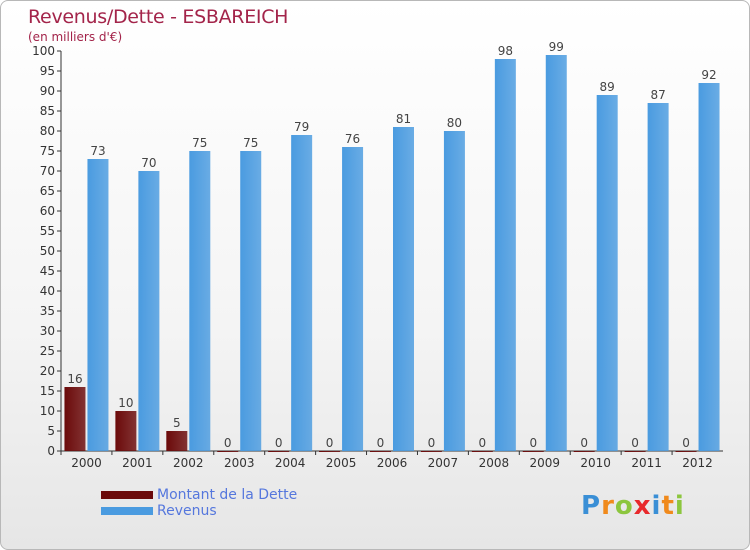 The height and width of the screenshot is (550, 750). Describe the element at coordinates (47, 211) in the screenshot. I see `y-tick-label: 60` at that location.